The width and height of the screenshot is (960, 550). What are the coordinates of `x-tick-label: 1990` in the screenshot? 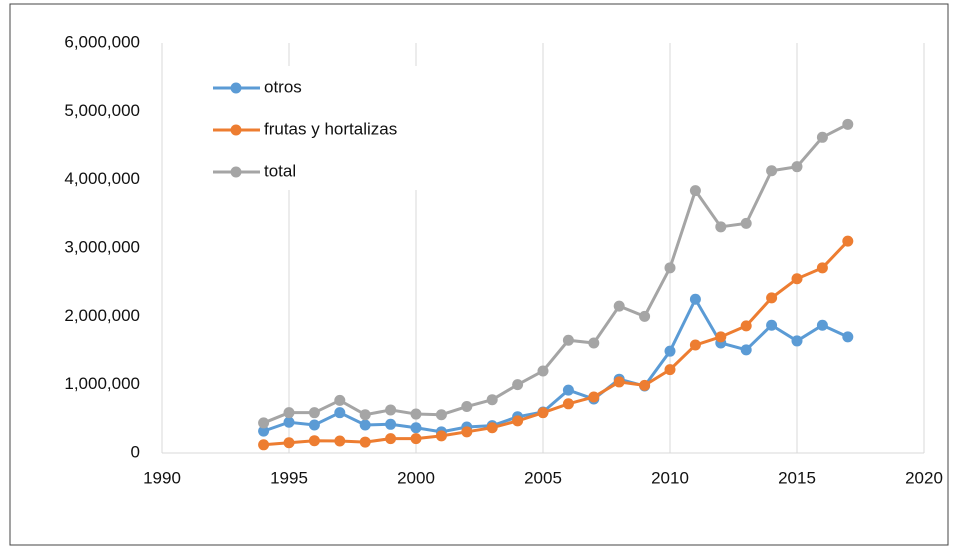 It's located at (162, 477).